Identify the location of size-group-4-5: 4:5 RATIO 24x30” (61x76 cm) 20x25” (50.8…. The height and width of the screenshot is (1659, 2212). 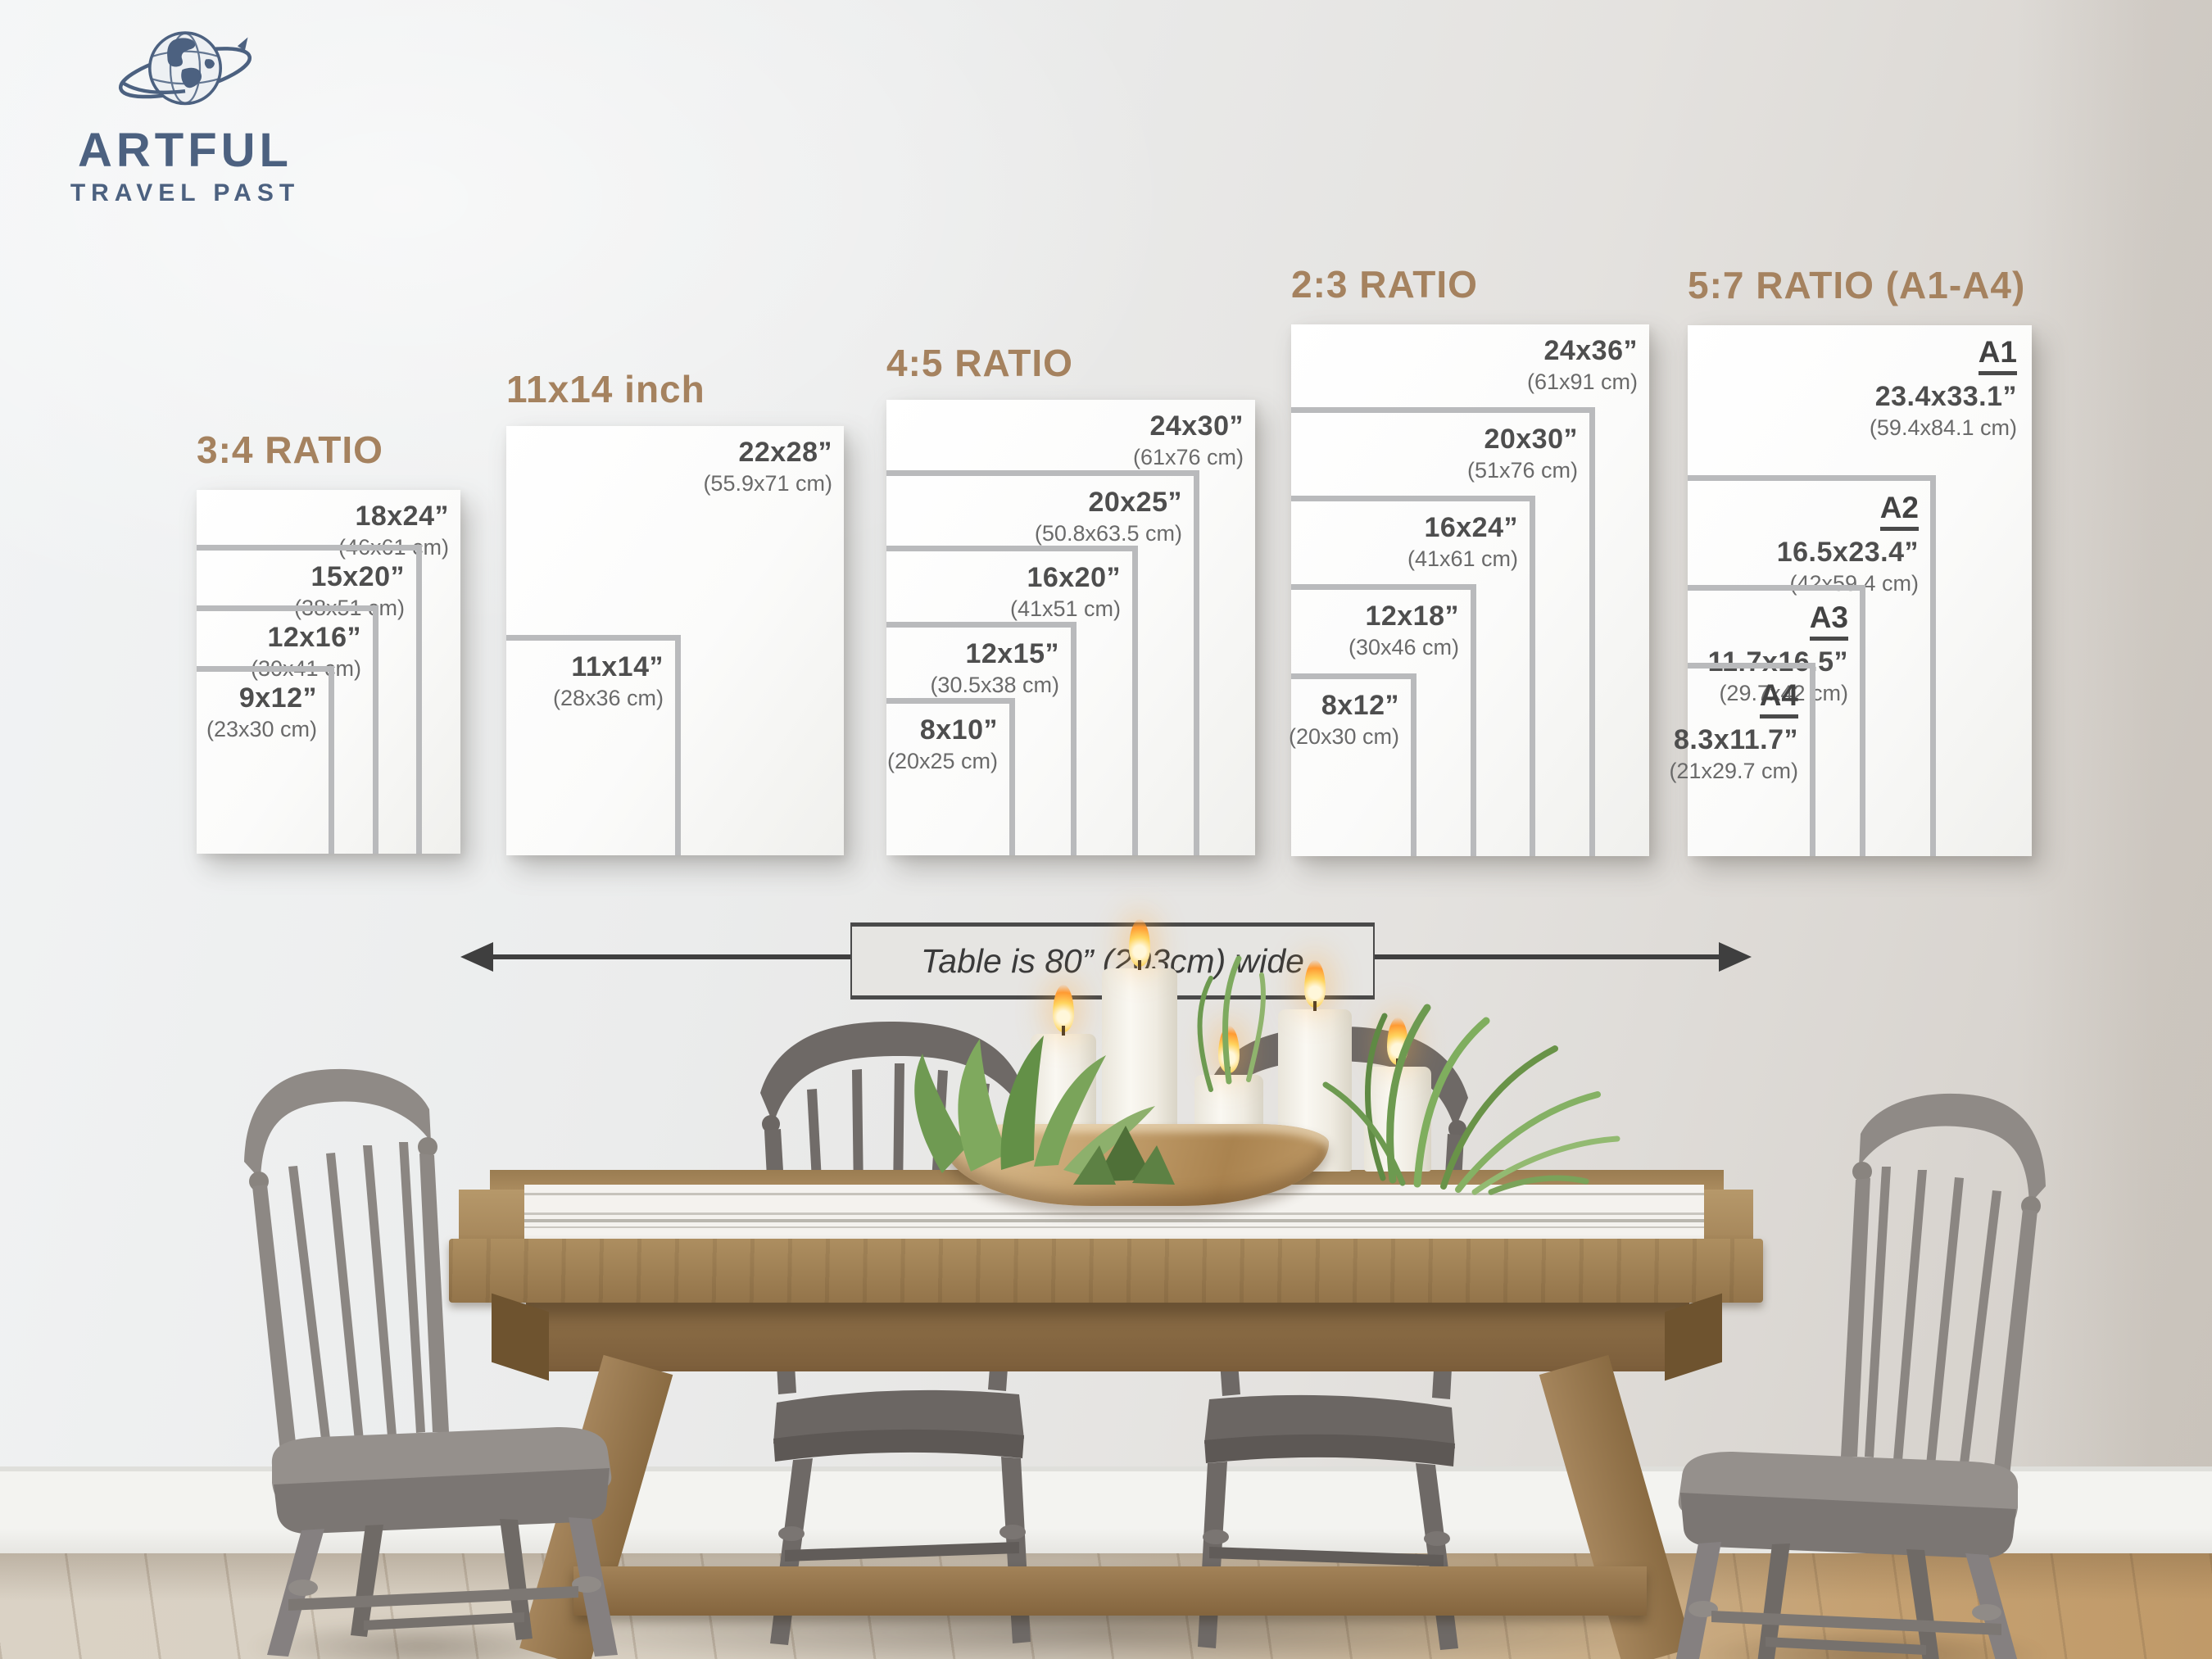
(1070, 598).